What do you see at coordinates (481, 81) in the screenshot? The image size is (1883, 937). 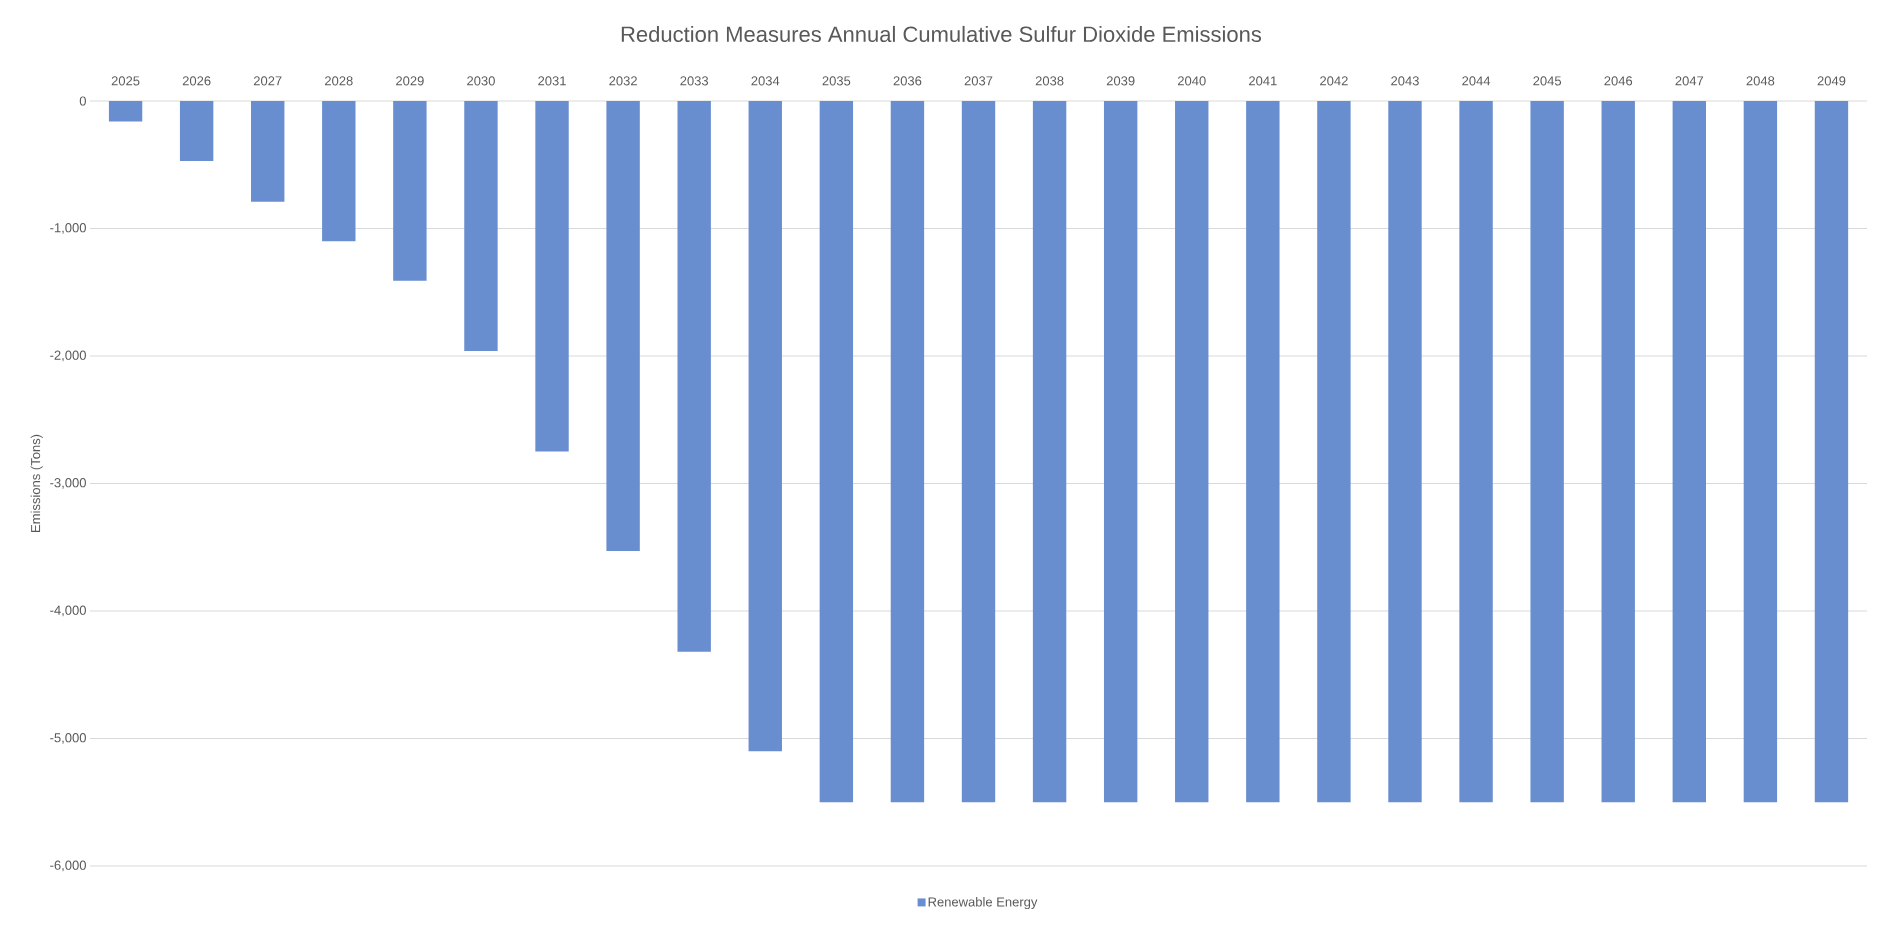 I see `x-tick-label: 2030` at bounding box center [481, 81].